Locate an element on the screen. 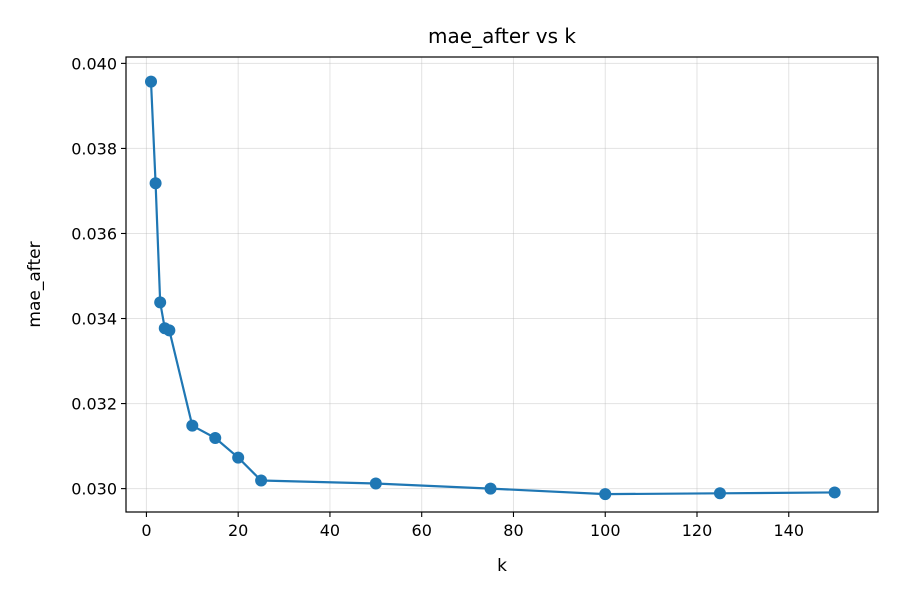 The height and width of the screenshot is (600, 900). y-tick-label: 0.038 is located at coordinates (94, 148).